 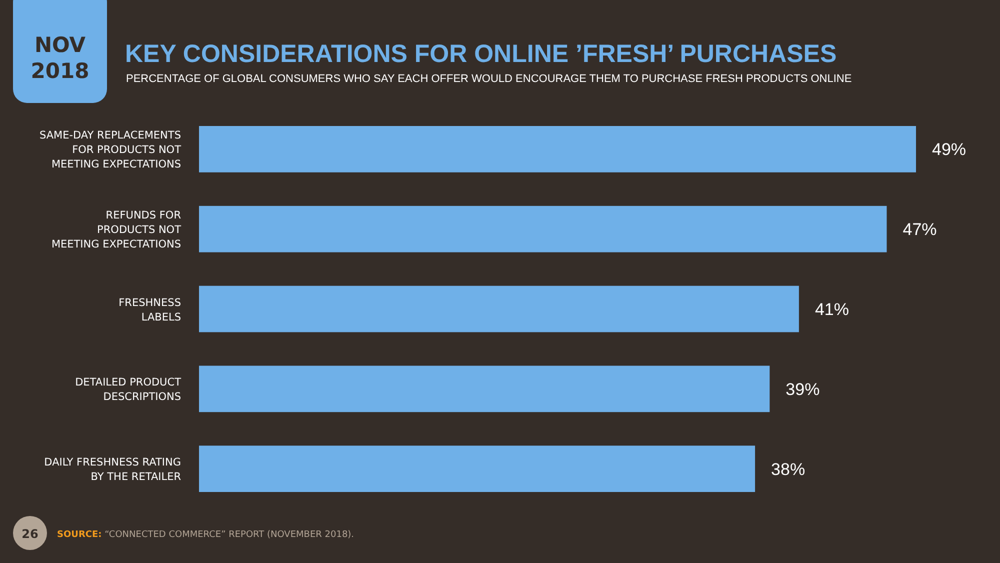 What do you see at coordinates (949, 150) in the screenshot?
I see `data-label: 49%` at bounding box center [949, 150].